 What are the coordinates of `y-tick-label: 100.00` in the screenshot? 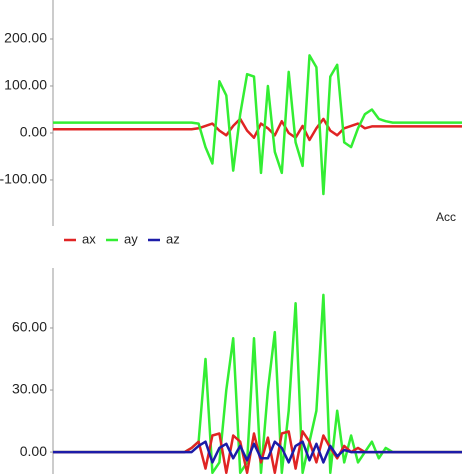 It's located at (25, 85).